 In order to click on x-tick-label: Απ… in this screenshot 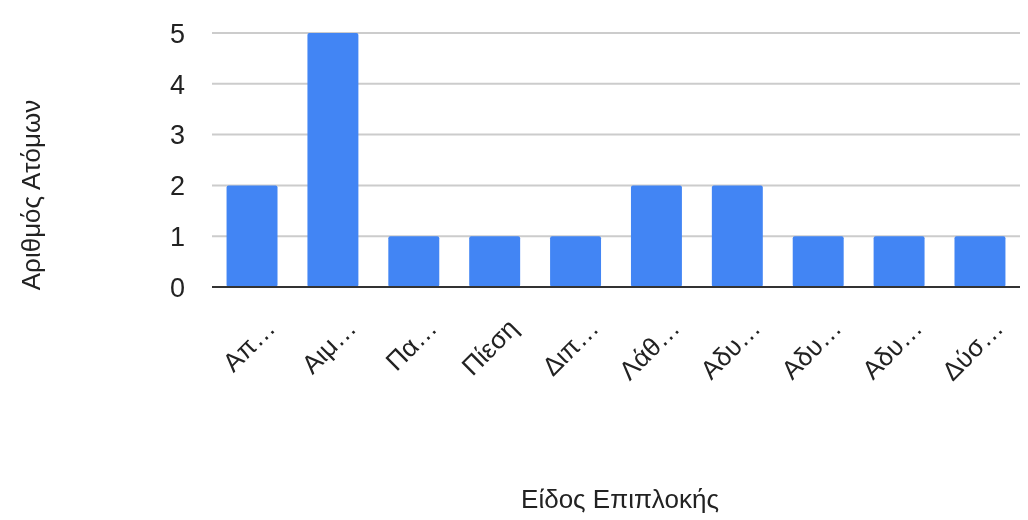, I will do `click(249, 345)`.